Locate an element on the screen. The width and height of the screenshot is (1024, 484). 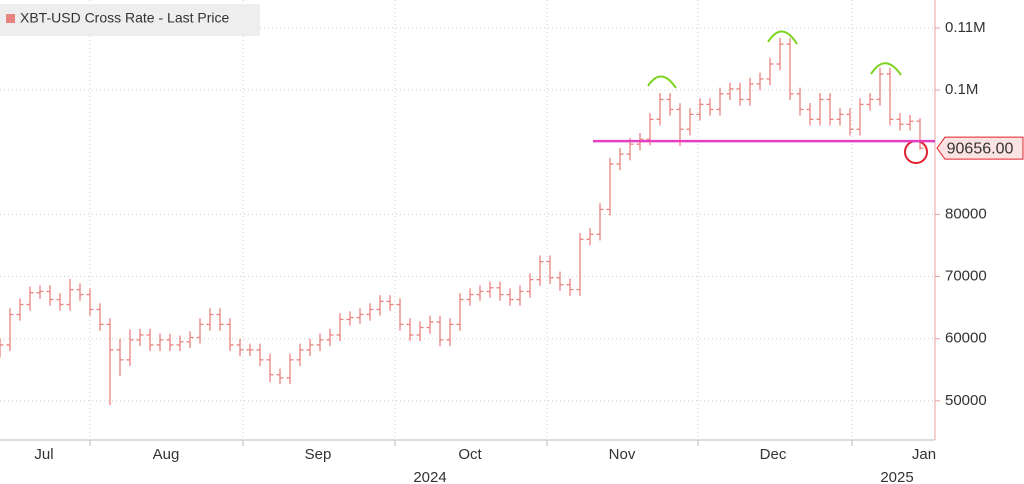
year-label: 2025 is located at coordinates (896, 476).